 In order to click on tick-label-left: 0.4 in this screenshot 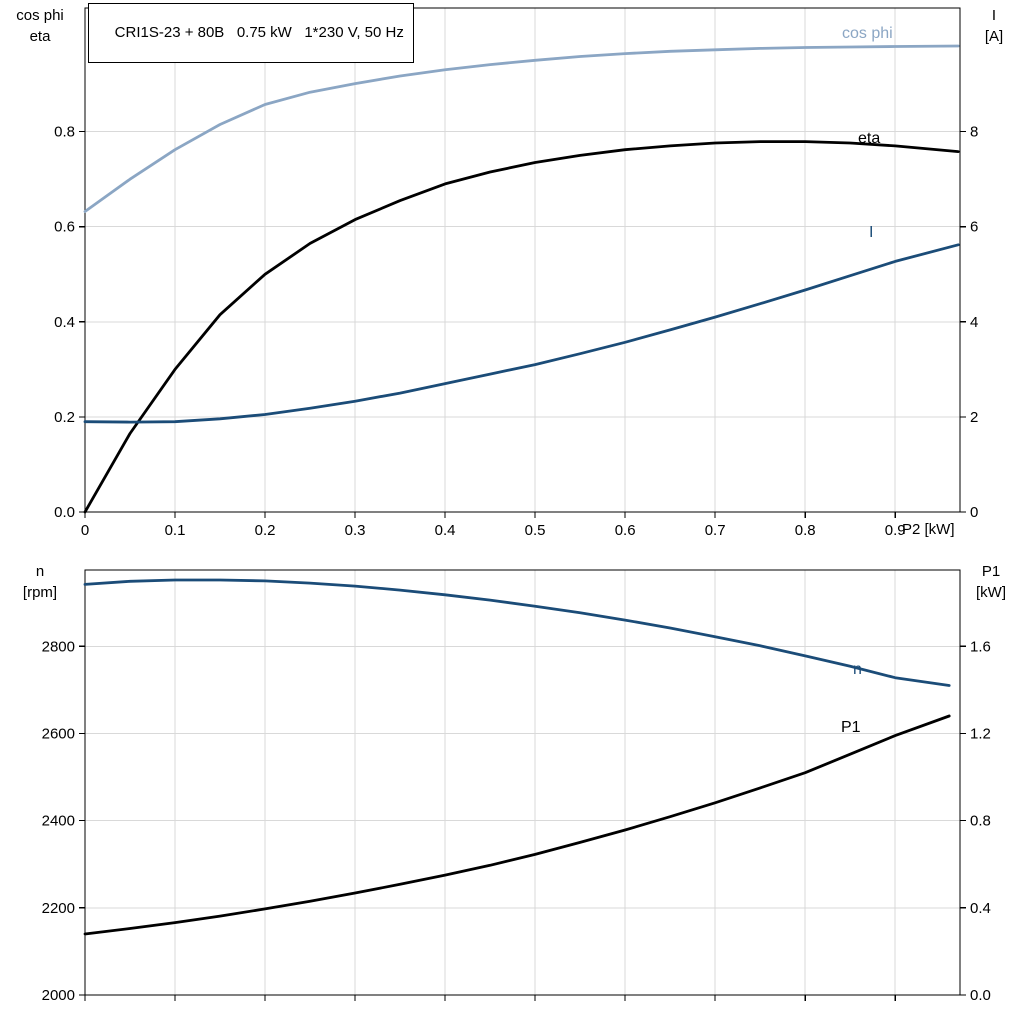, I will do `click(64, 322)`.